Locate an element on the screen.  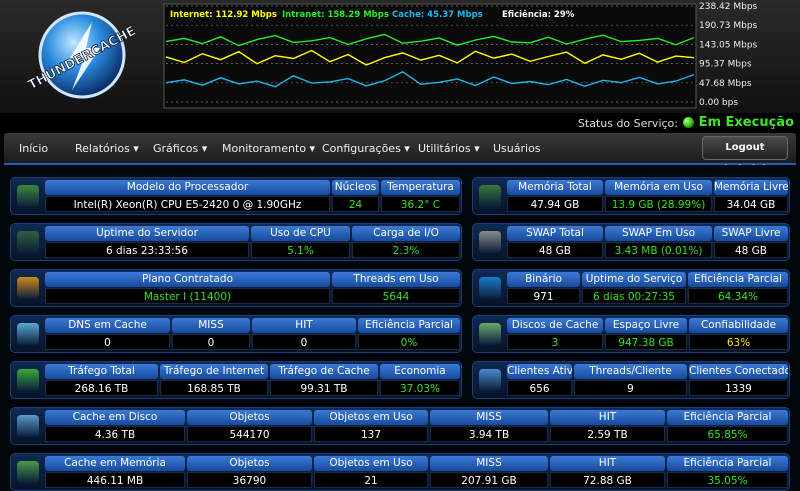
panel-value: 0% is located at coordinates (409, 342).